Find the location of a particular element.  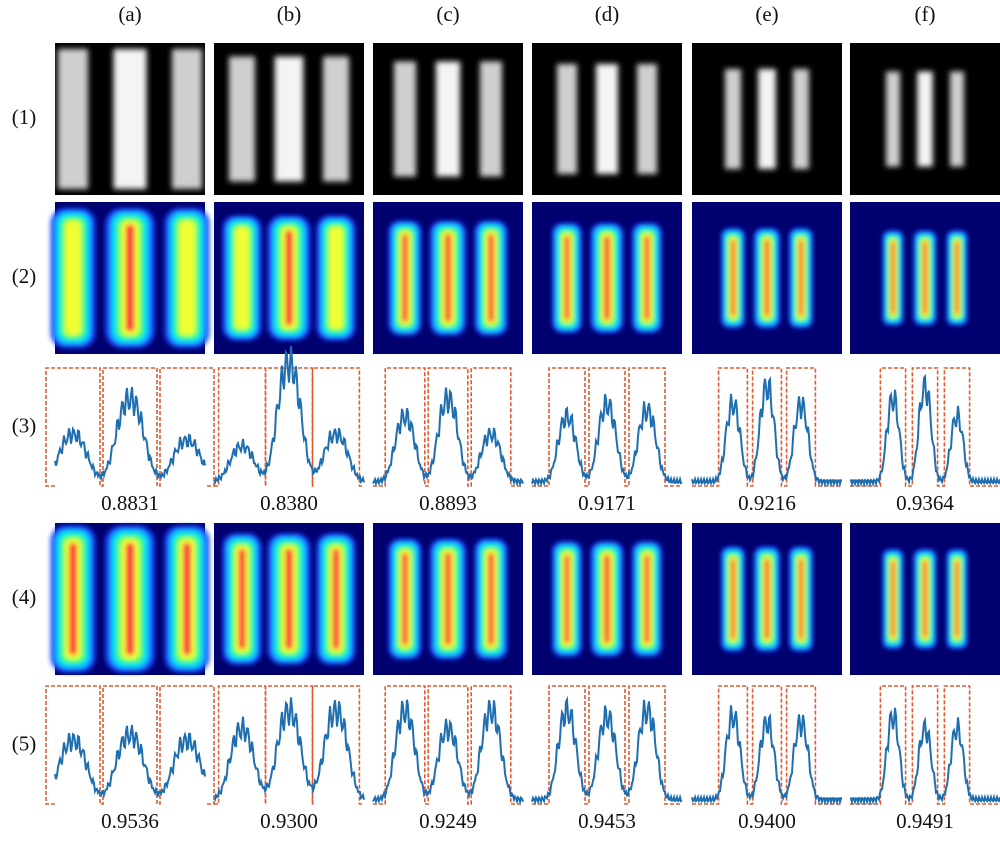

column-label: (f) is located at coordinates (925, 14).